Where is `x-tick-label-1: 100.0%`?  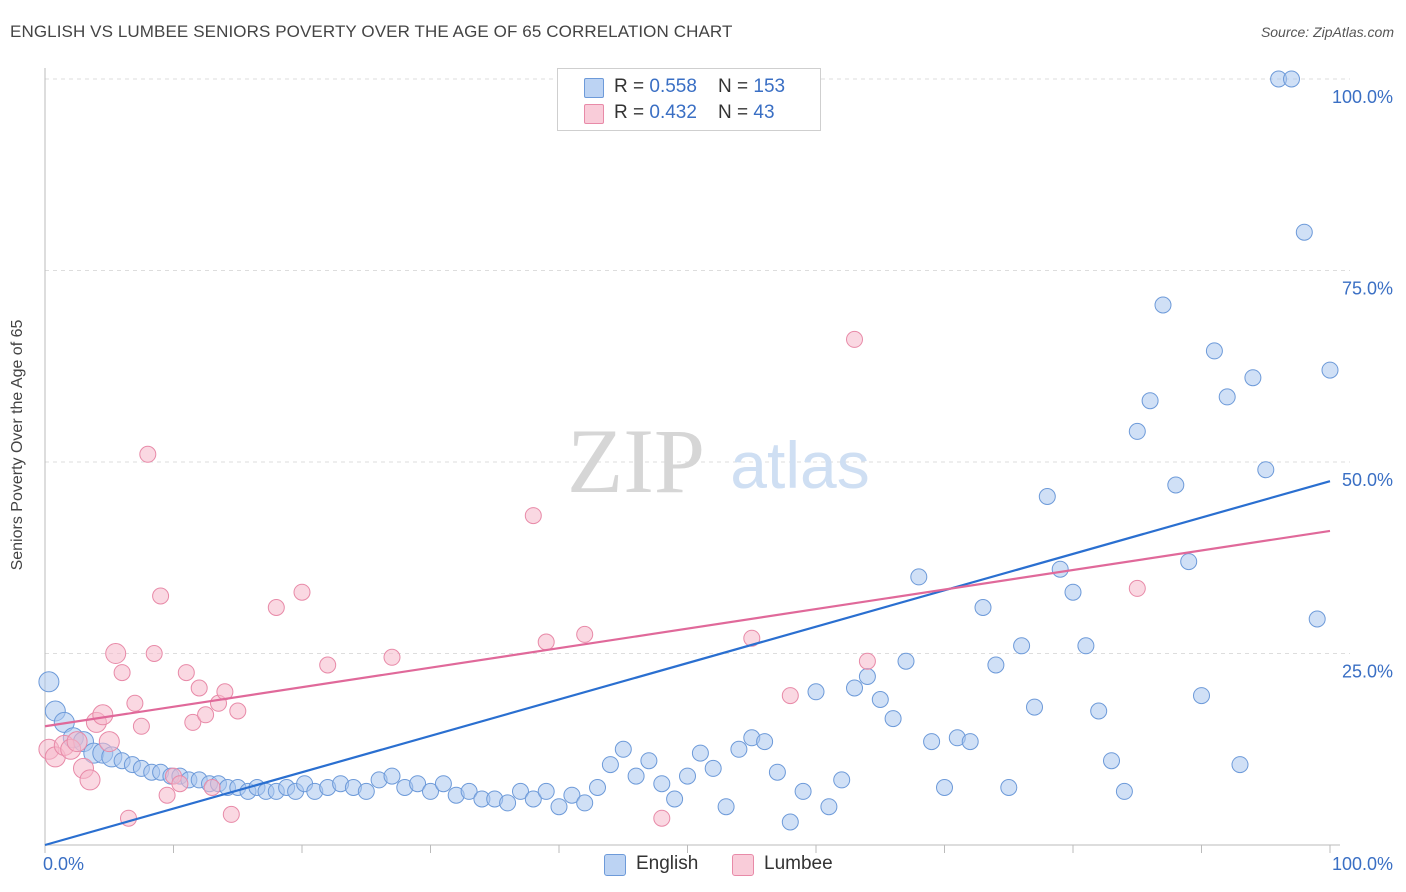 x-tick-label-1: 100.0% is located at coordinates (1362, 864).